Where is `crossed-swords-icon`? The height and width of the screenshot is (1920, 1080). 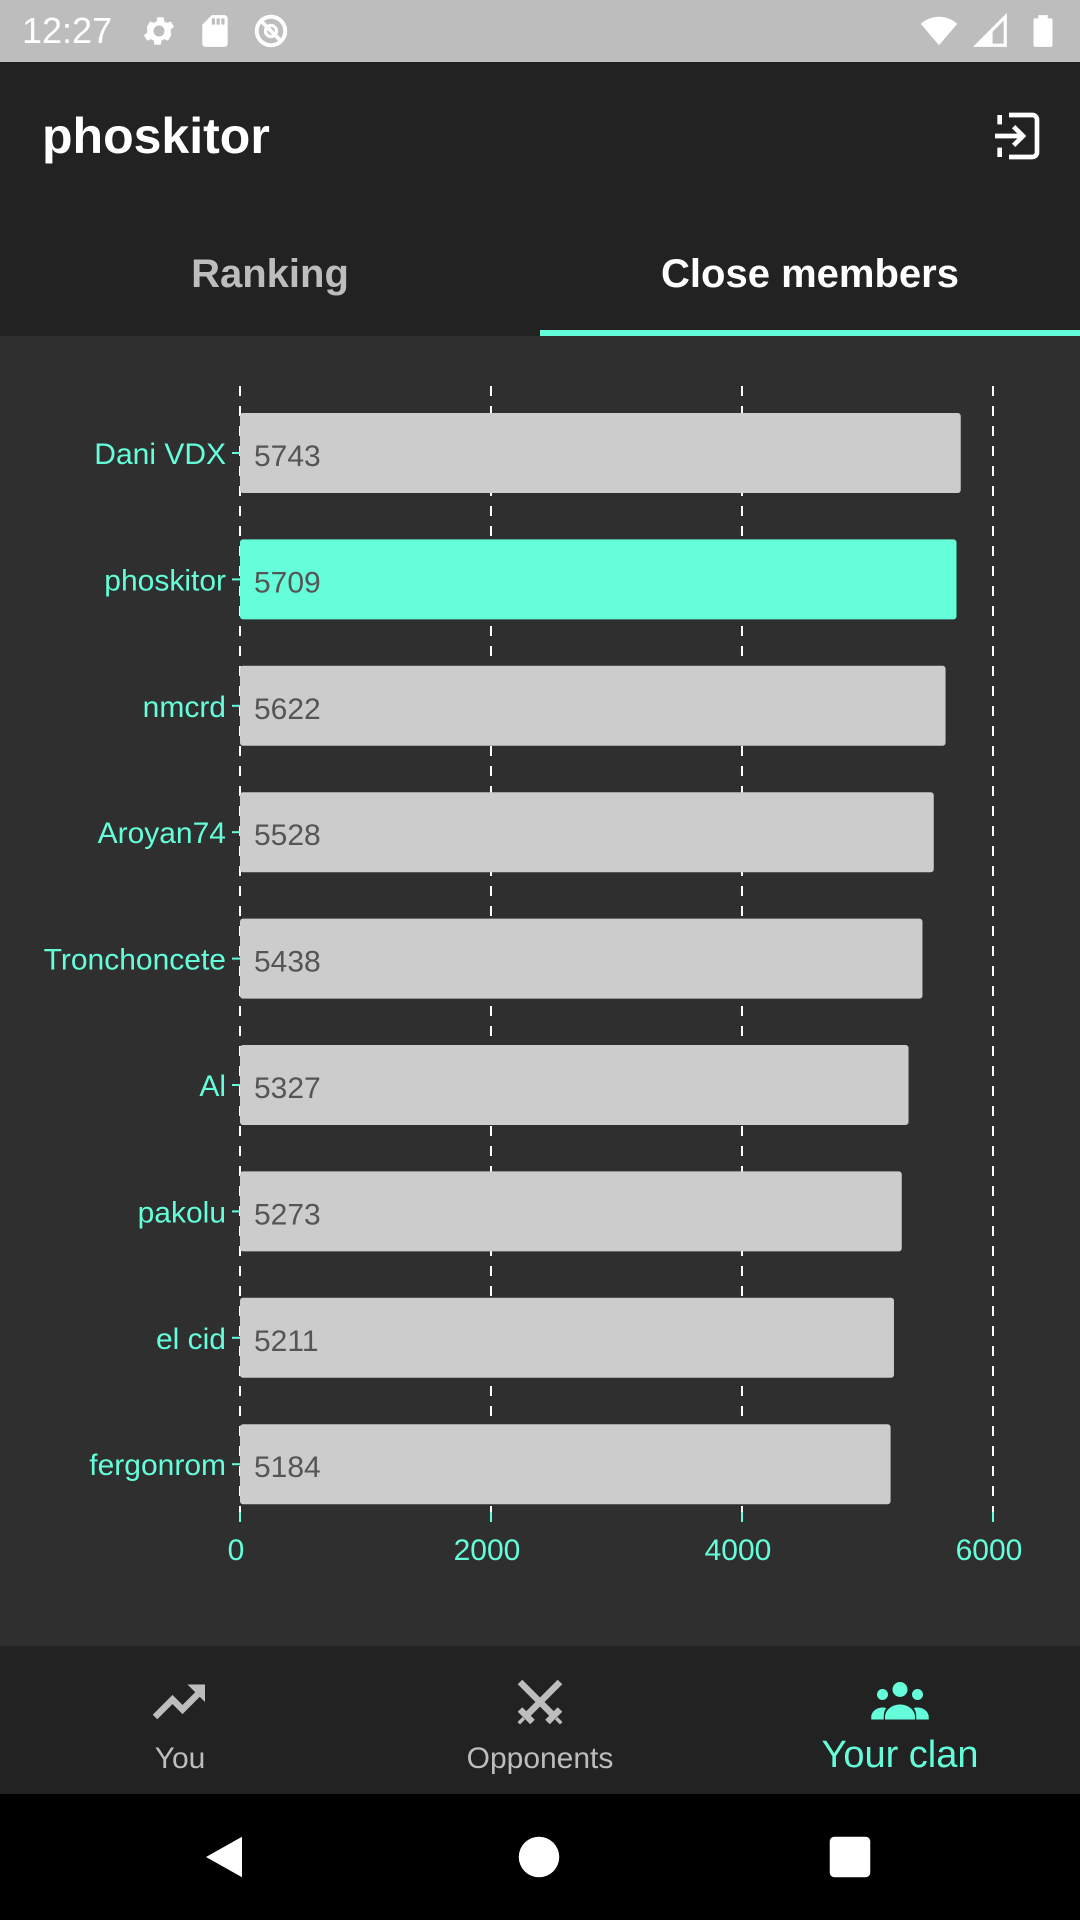
crossed-swords-icon is located at coordinates (540, 1702).